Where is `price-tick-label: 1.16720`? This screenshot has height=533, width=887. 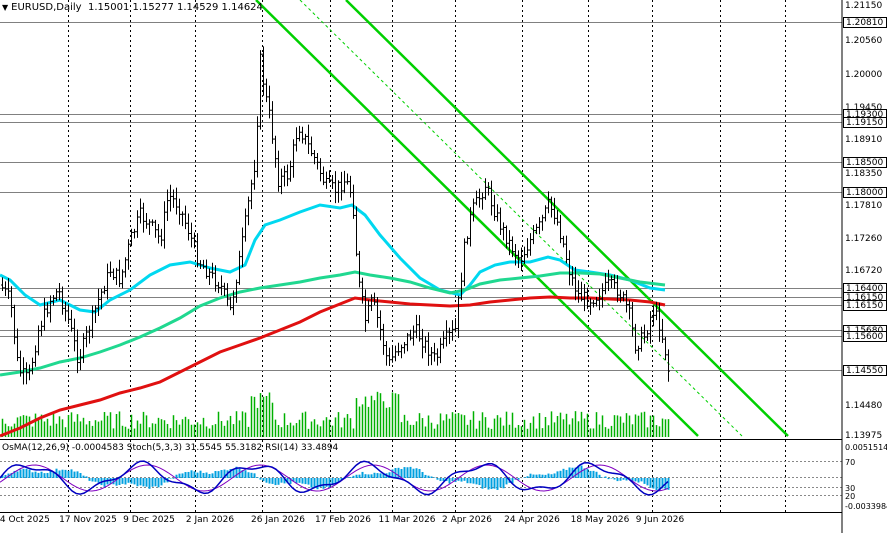 price-tick-label: 1.16720 is located at coordinates (864, 271).